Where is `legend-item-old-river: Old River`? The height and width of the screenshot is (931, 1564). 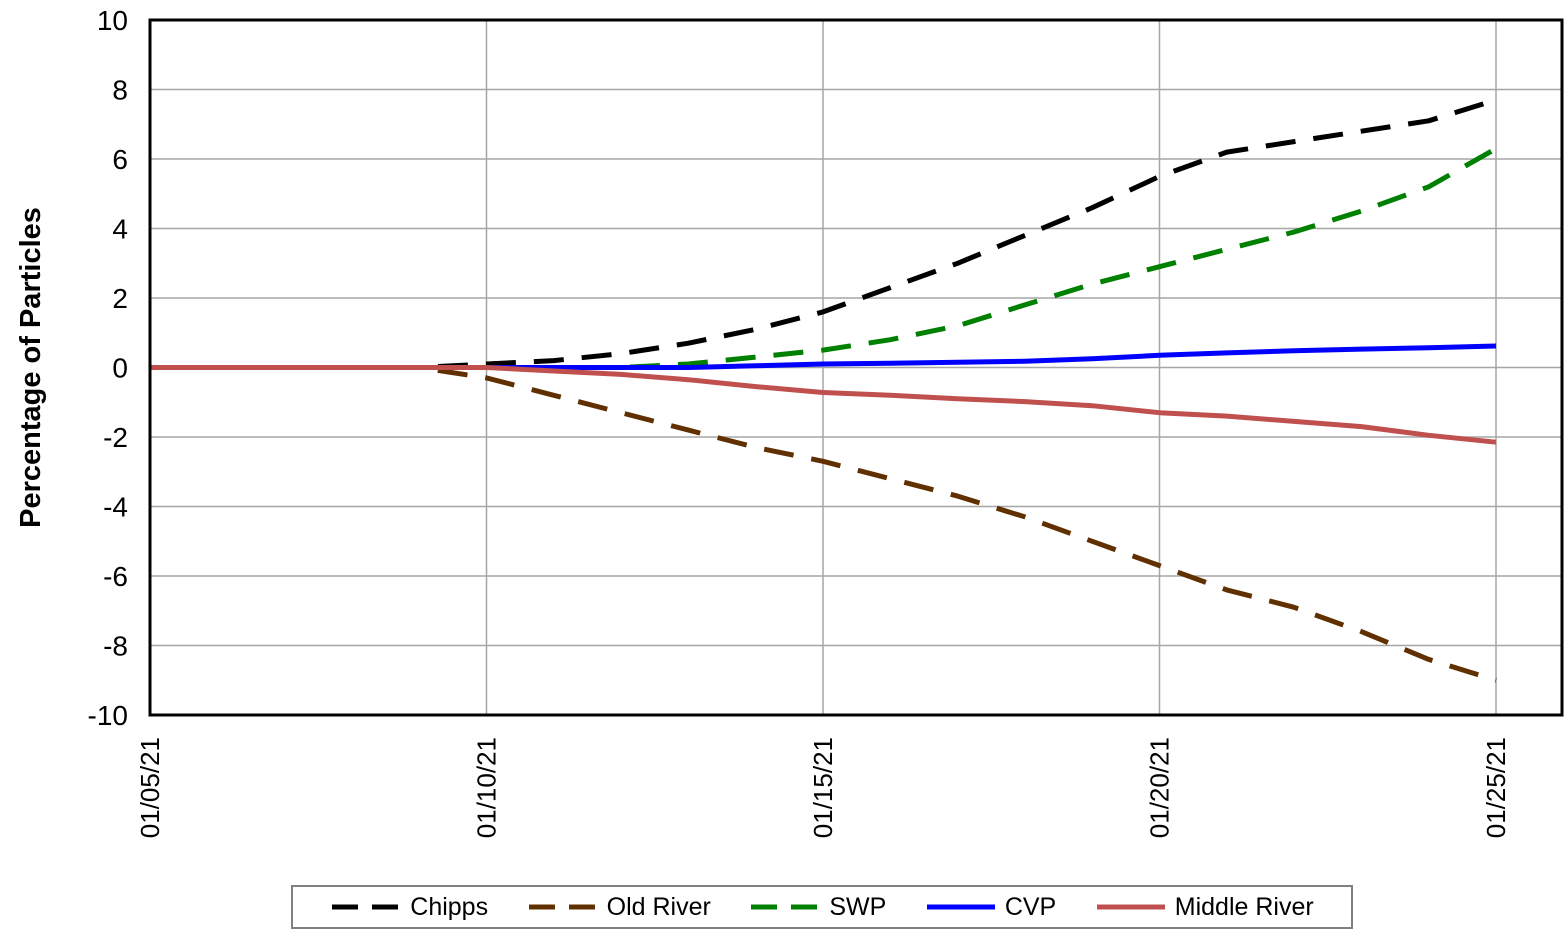 legend-item-old-river: Old River is located at coordinates (619, 907).